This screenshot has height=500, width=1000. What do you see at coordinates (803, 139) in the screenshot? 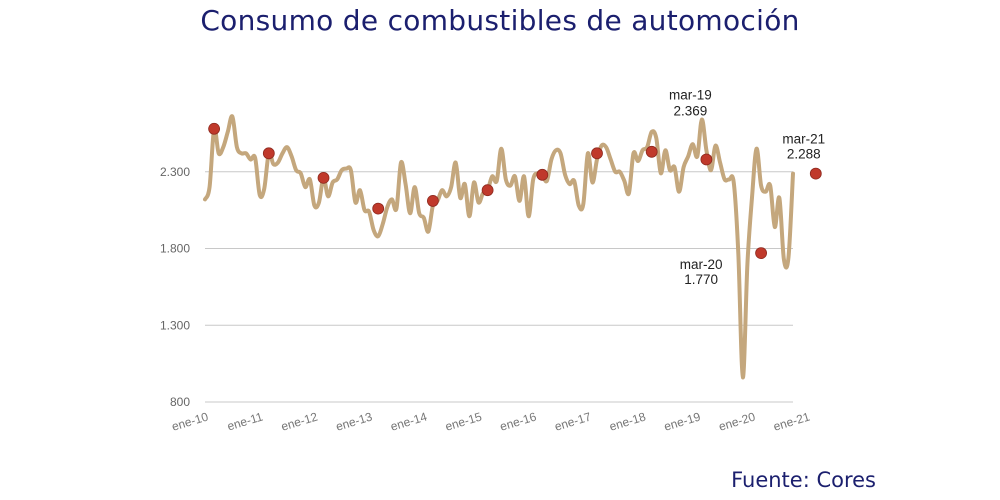
I see `annotation-label: mar-21` at bounding box center [803, 139].